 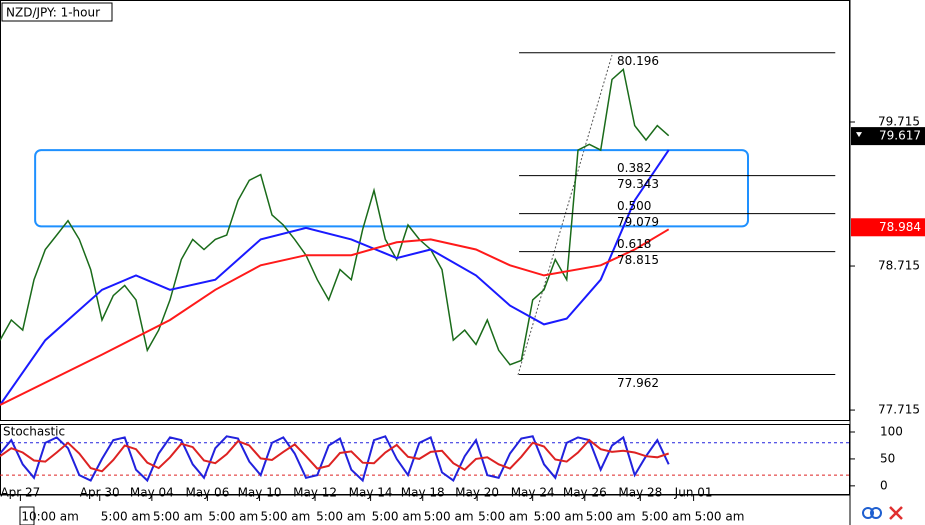 I want to click on price-label: 78.984, so click(x=900, y=227).